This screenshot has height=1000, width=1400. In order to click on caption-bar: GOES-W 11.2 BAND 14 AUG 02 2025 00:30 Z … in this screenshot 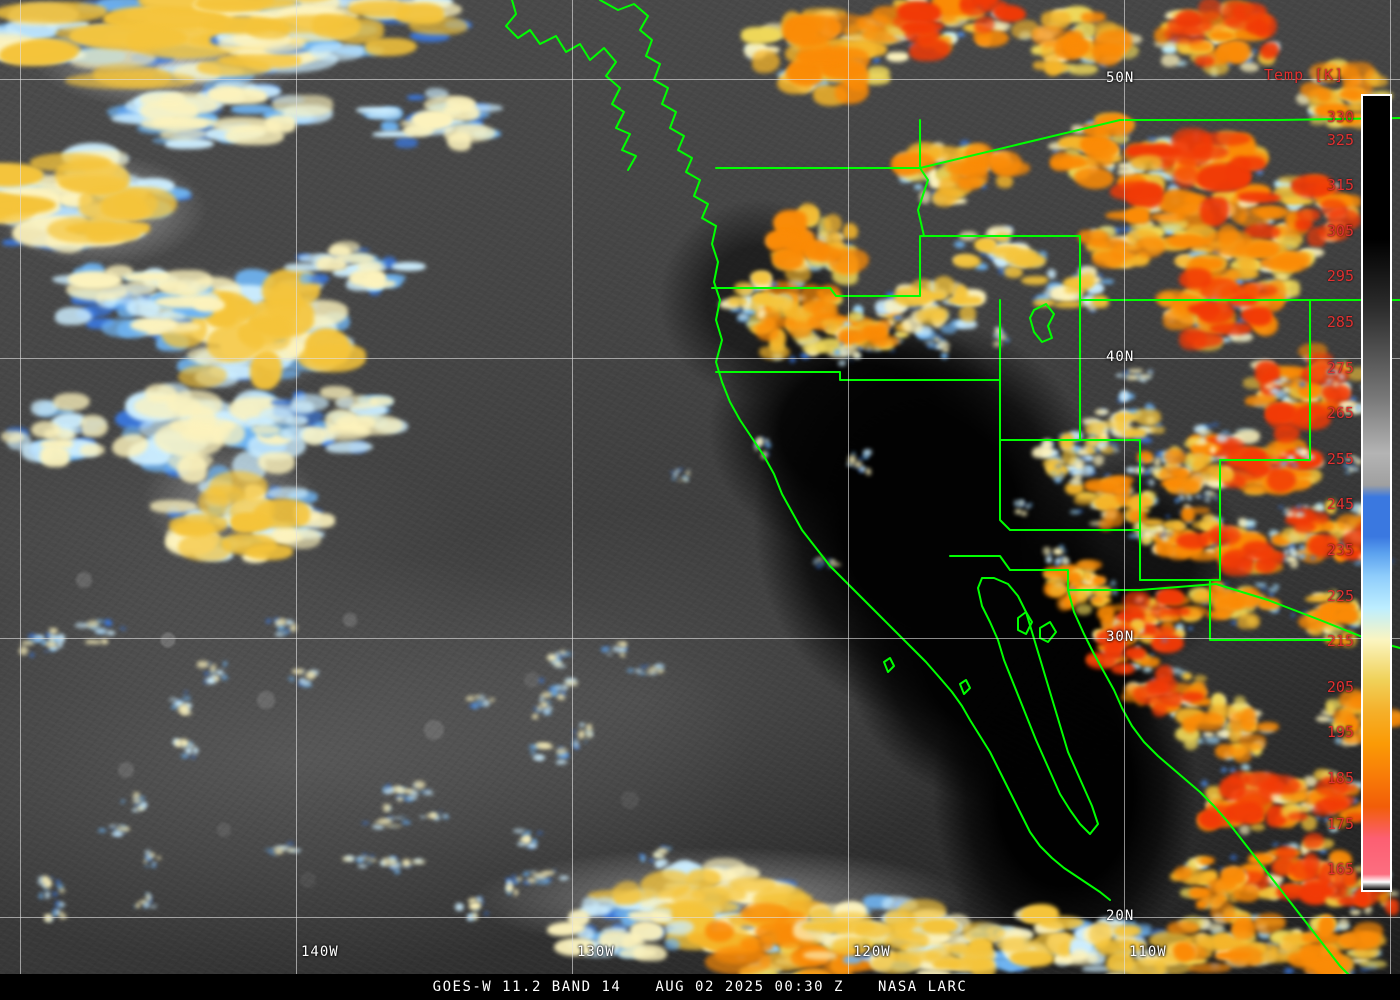, I will do `click(700, 987)`.